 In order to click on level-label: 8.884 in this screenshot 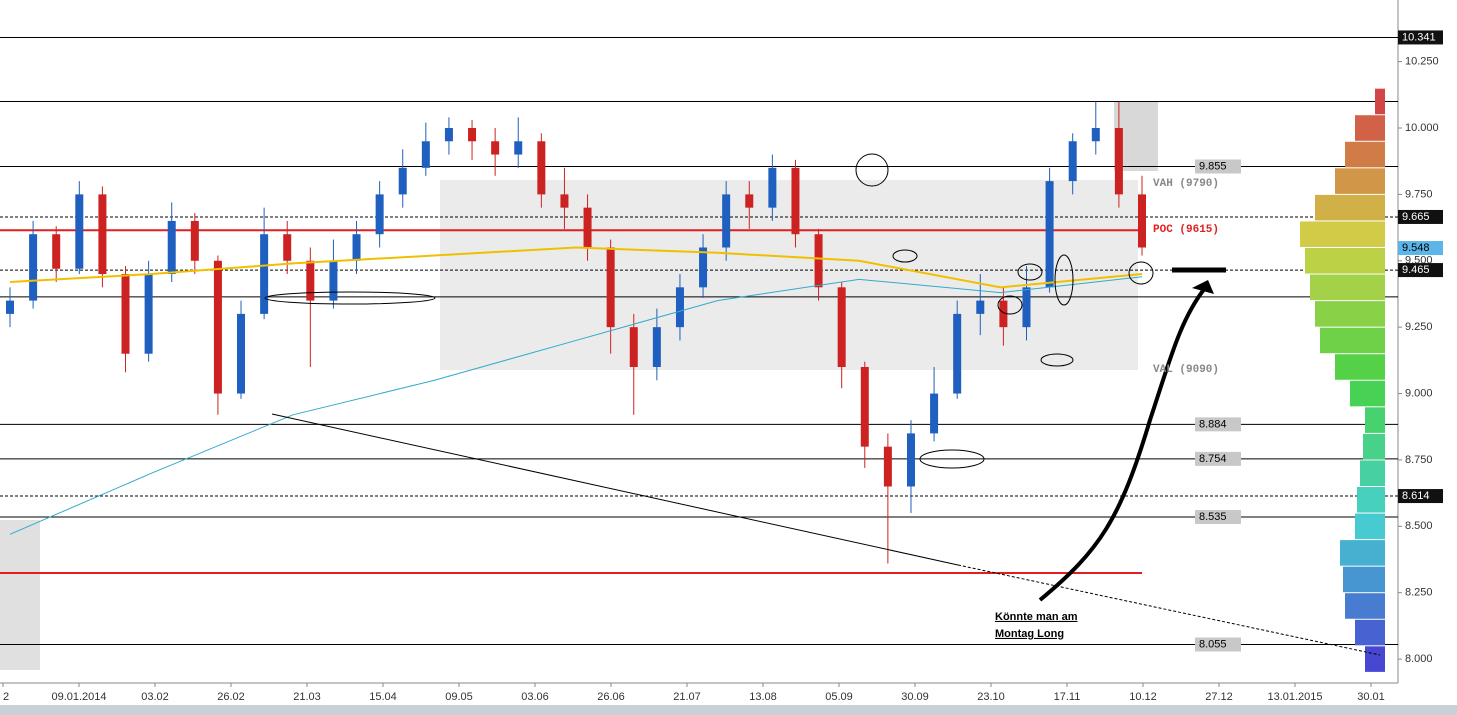, I will do `click(1213, 424)`.